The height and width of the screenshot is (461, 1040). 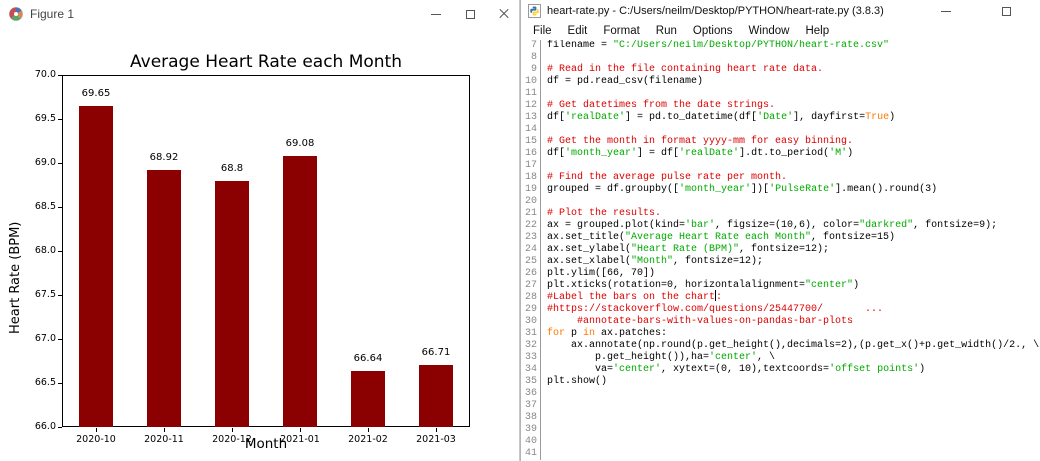 What do you see at coordinates (604, 213) in the screenshot?
I see `code-line-text: # Plot the results.` at bounding box center [604, 213].